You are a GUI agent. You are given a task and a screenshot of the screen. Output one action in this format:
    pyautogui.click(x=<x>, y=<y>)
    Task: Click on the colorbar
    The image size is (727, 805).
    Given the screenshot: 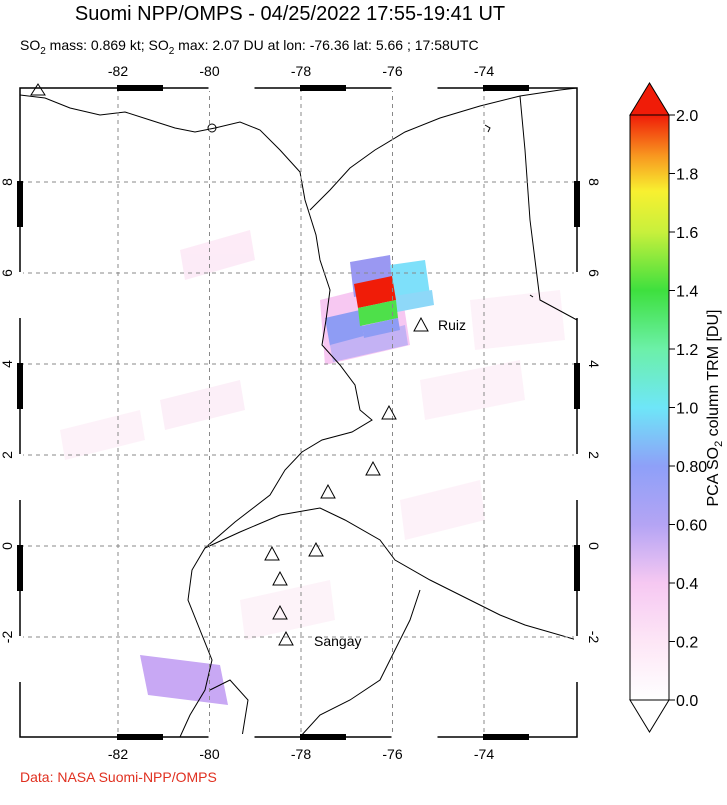 What is the action you would take?
    pyautogui.click(x=649, y=407)
    